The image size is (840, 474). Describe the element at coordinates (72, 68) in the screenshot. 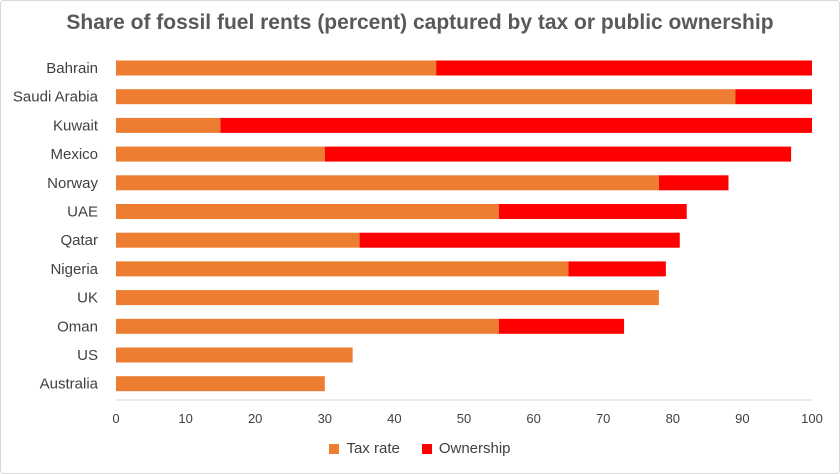

I see `category-label-bahrain: Bahrain` at that location.